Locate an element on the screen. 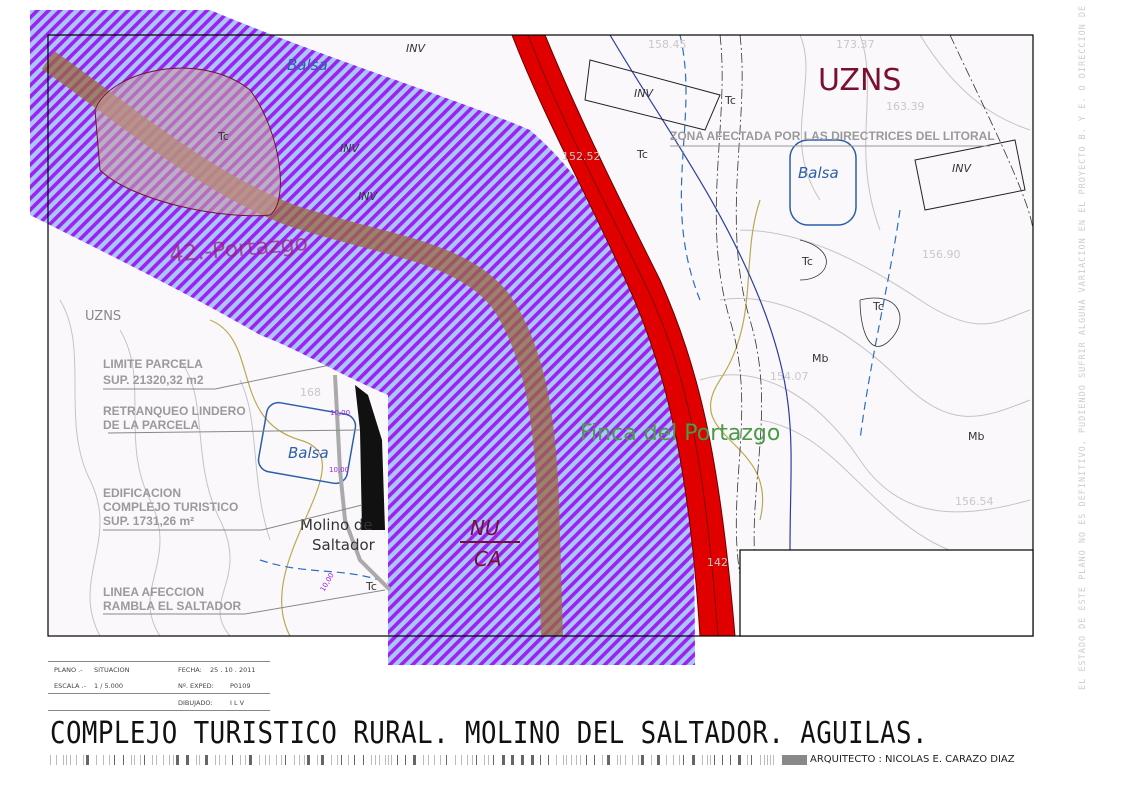 This screenshot has width=1122, height=793. elevation-label: 168 is located at coordinates (310, 392).